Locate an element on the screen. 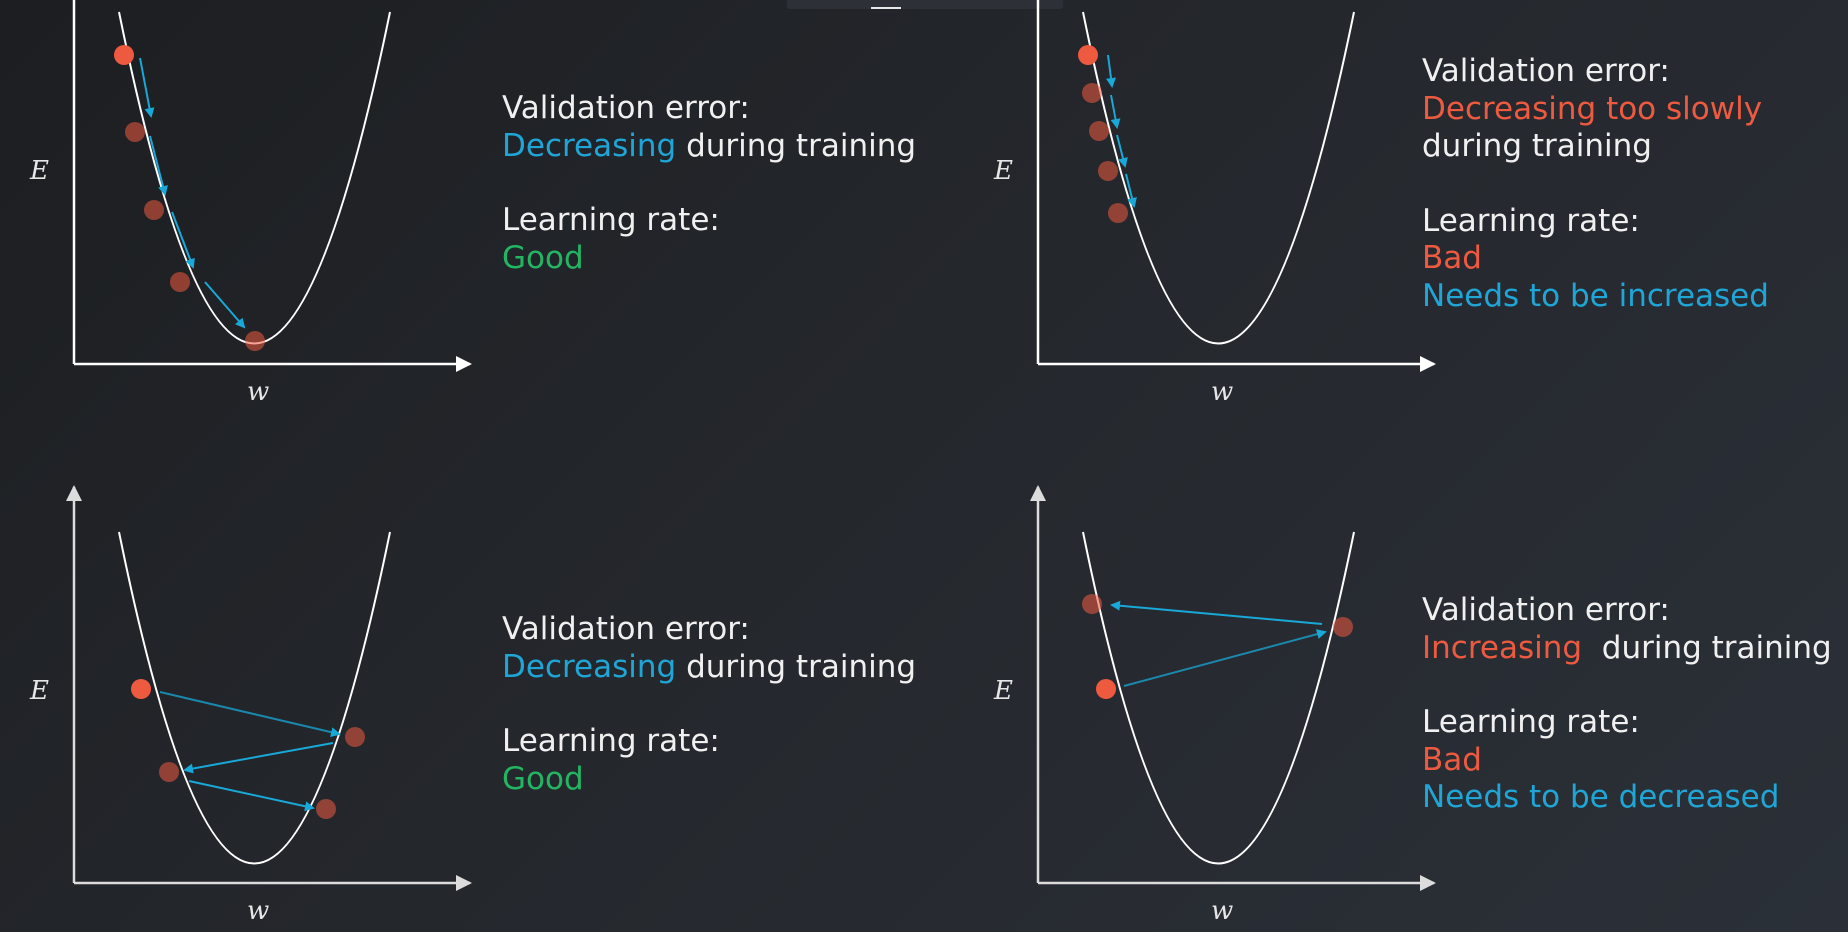  panel-3-error-curve is located at coordinates (254, 698).